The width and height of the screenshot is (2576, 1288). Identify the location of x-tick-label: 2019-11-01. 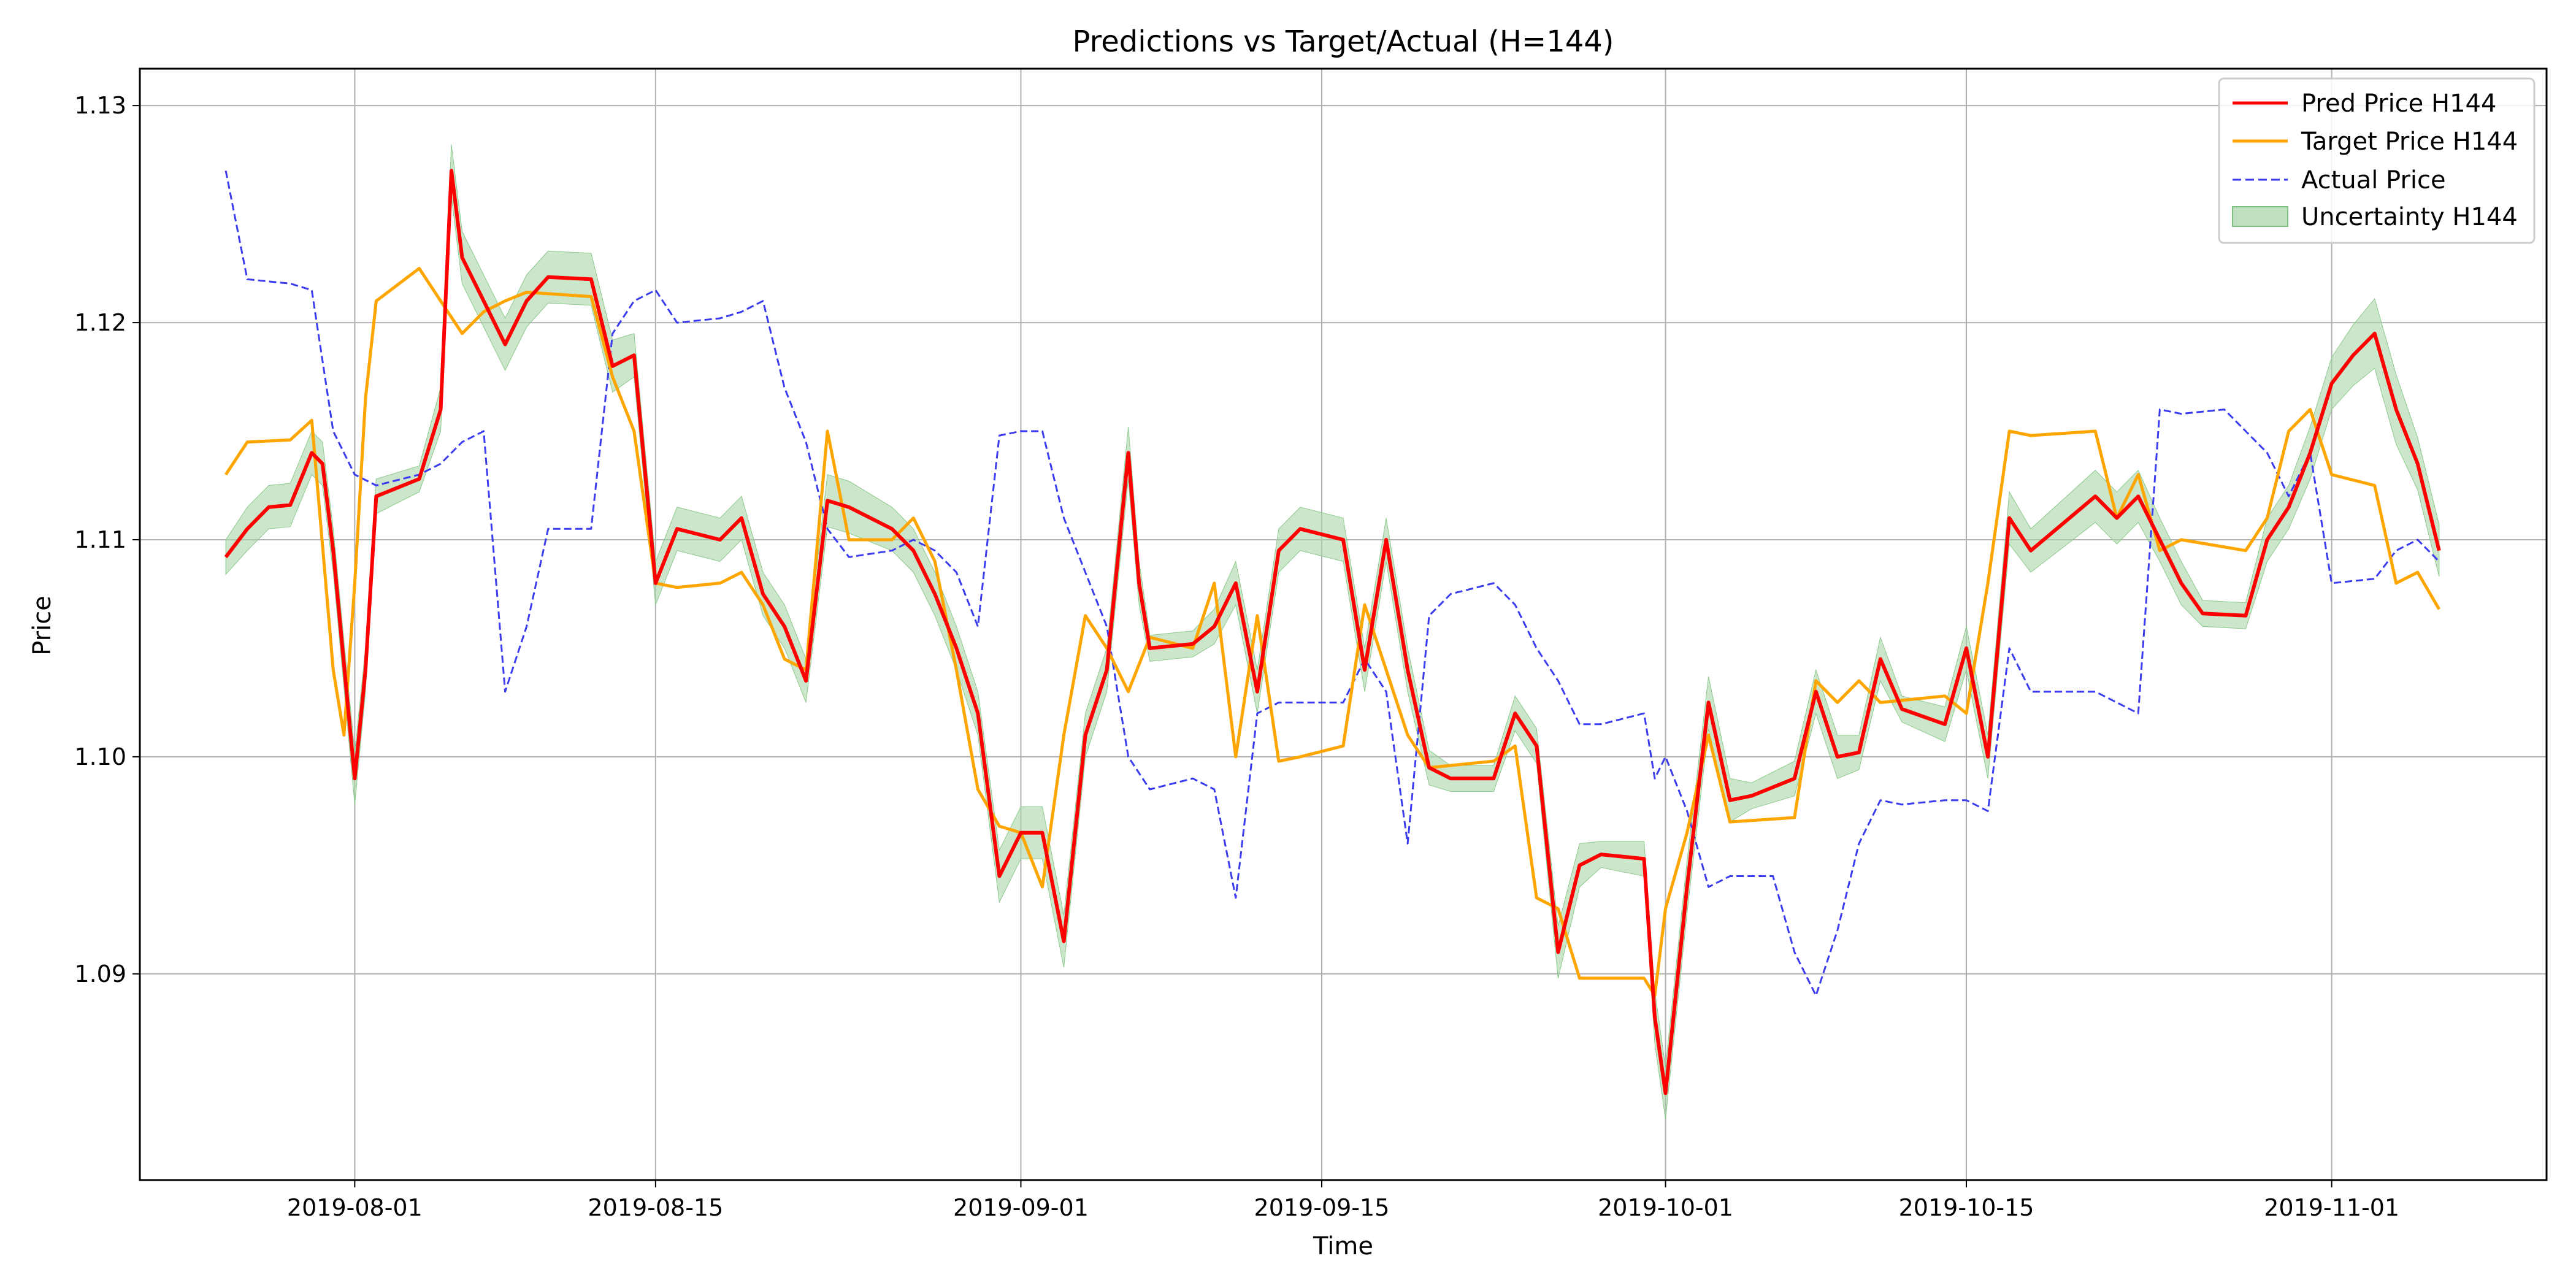
(2331, 1207).